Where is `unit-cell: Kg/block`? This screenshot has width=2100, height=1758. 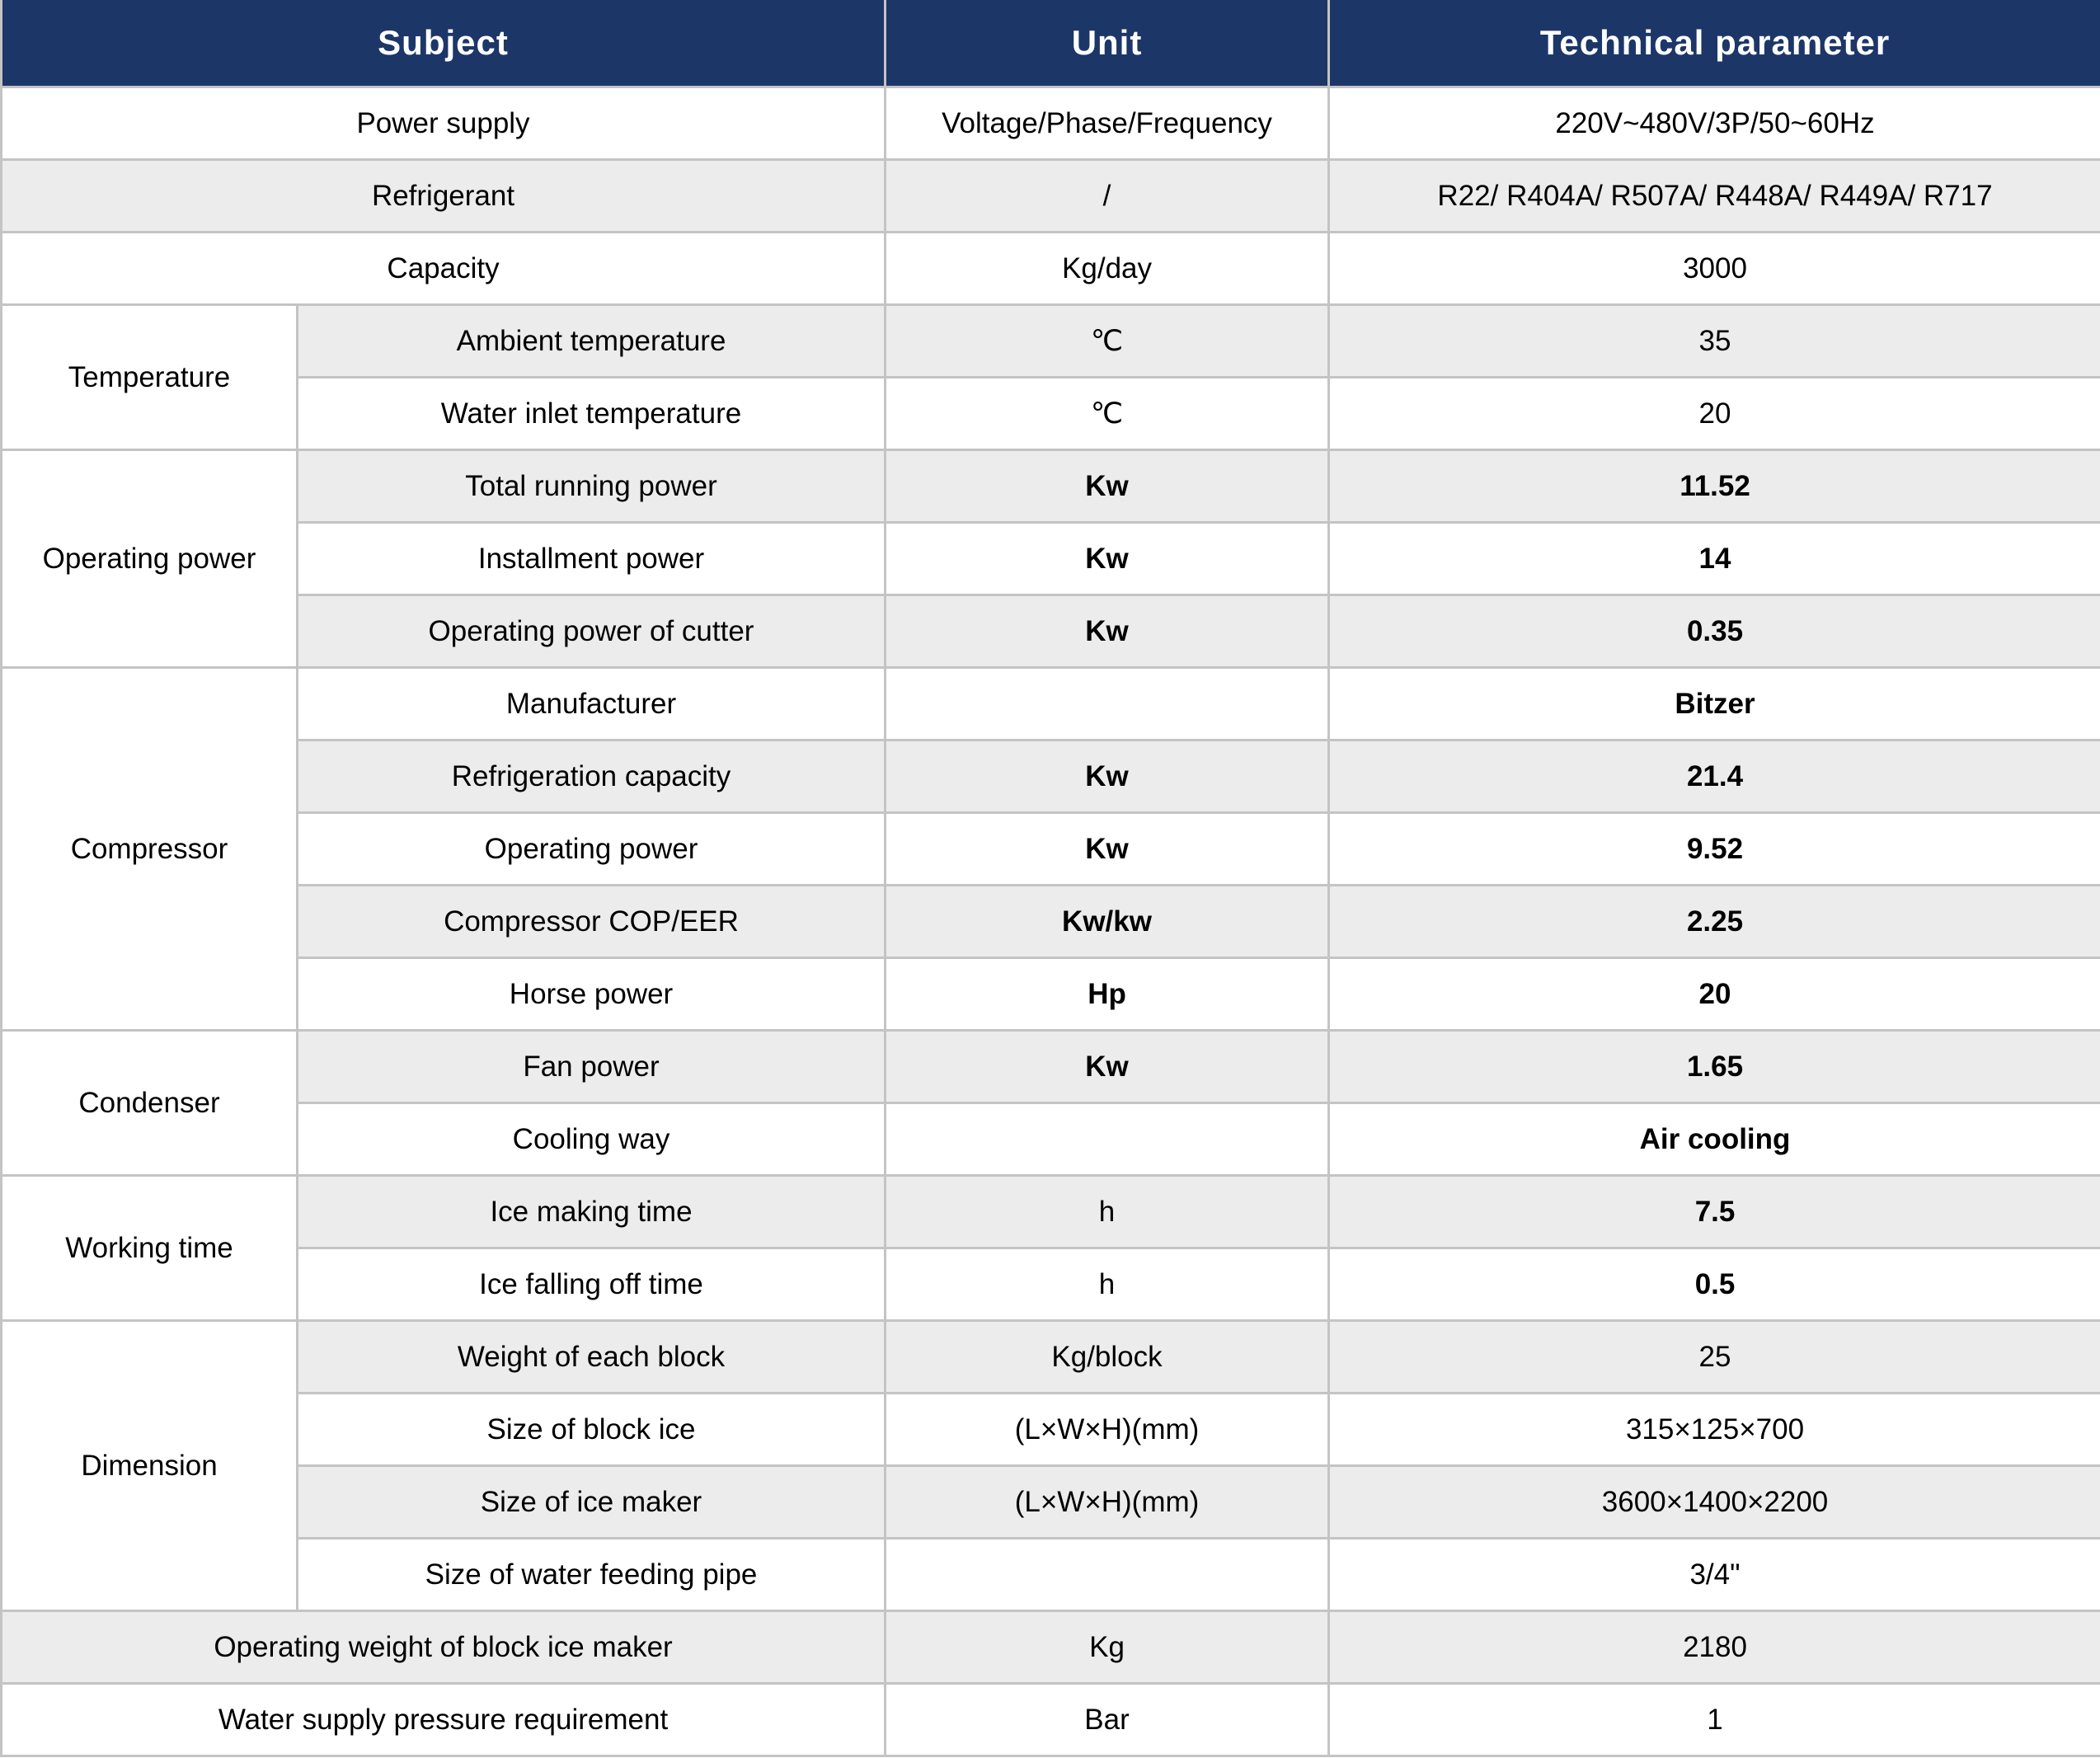
unit-cell: Kg/block is located at coordinates (1107, 1356).